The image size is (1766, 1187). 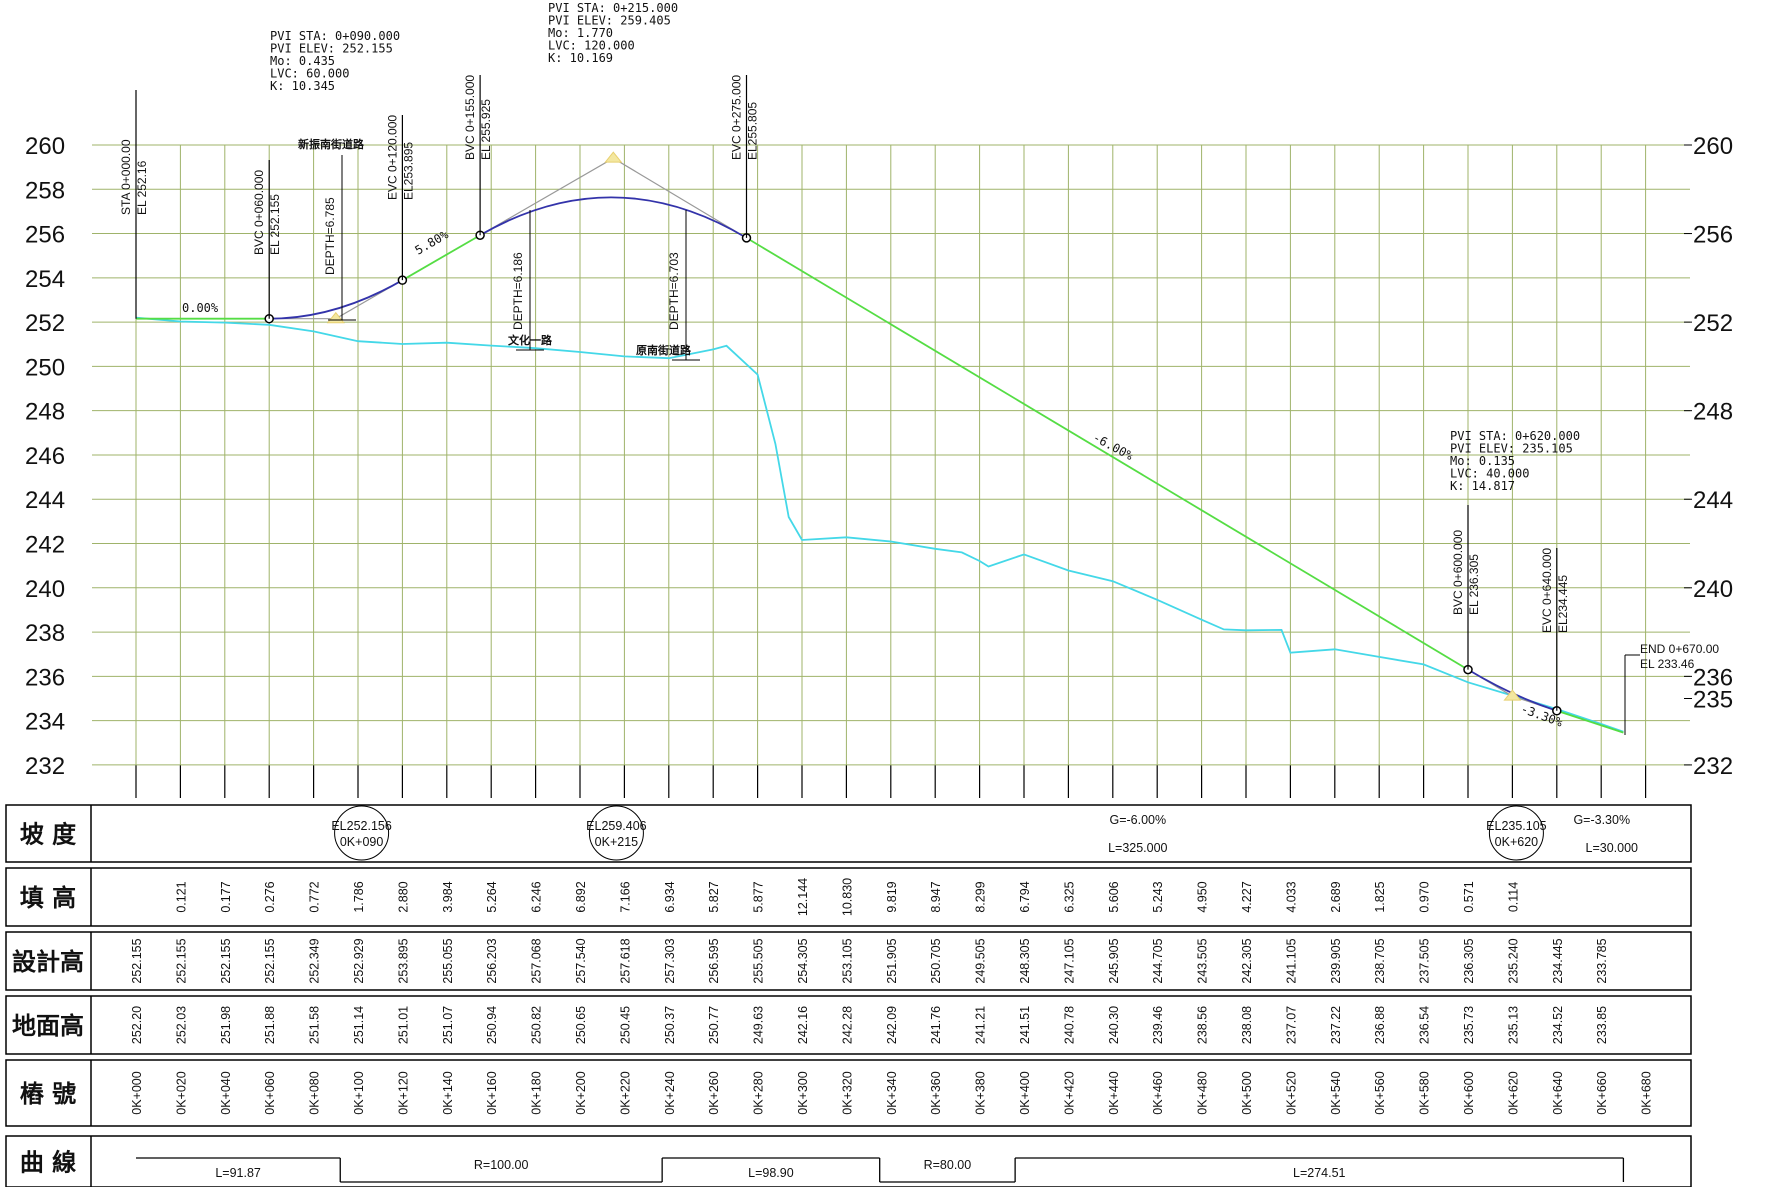 What do you see at coordinates (1107, 454) in the screenshot?
I see `design-grade-segment` at bounding box center [1107, 454].